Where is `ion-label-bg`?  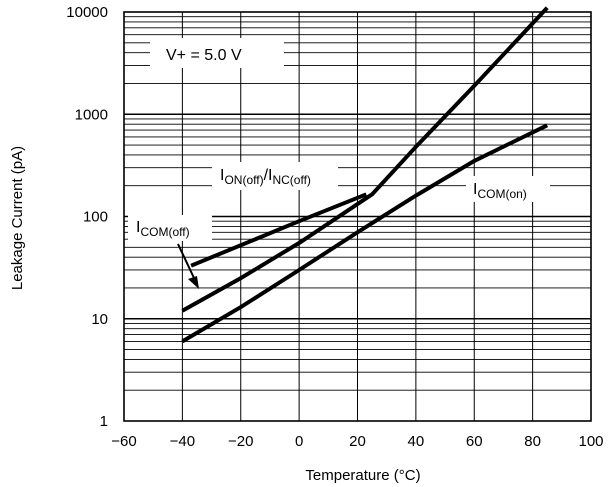
ion-label-bg is located at coordinates (275, 176).